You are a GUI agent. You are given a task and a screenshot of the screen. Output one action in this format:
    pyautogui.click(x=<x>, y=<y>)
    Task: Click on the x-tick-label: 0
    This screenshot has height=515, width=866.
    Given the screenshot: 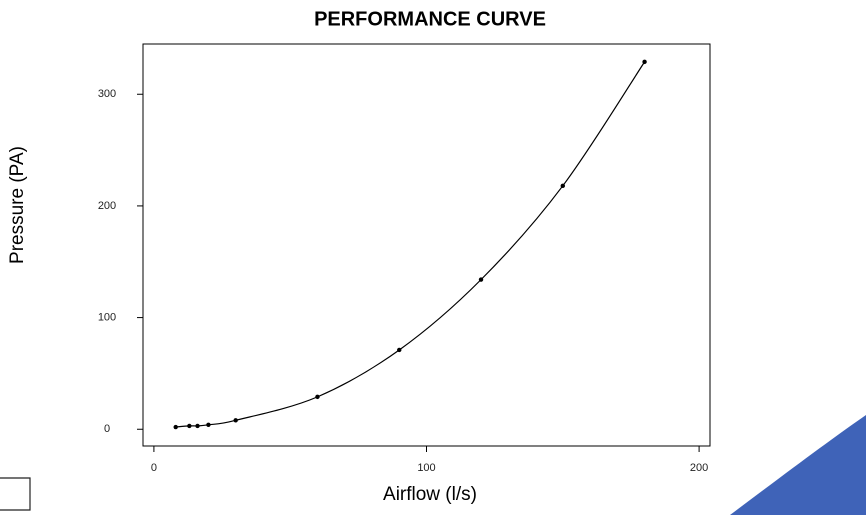 What is the action you would take?
    pyautogui.click(x=154, y=468)
    